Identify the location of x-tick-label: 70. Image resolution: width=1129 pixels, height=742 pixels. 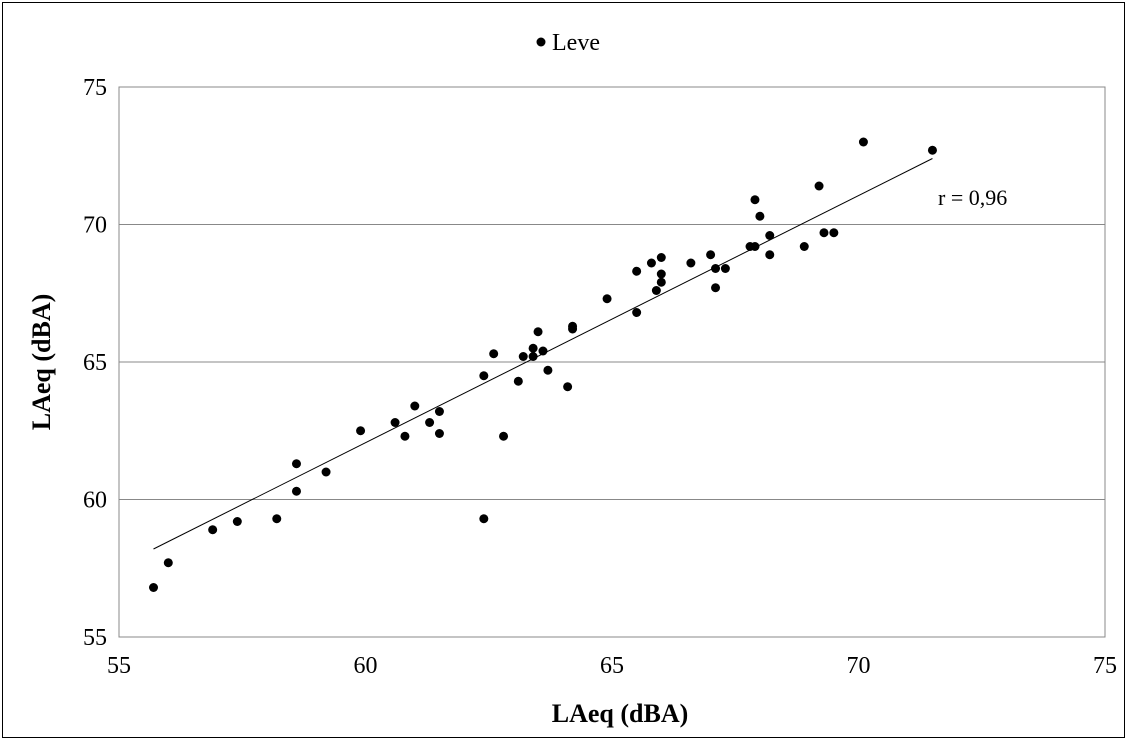
(859, 666).